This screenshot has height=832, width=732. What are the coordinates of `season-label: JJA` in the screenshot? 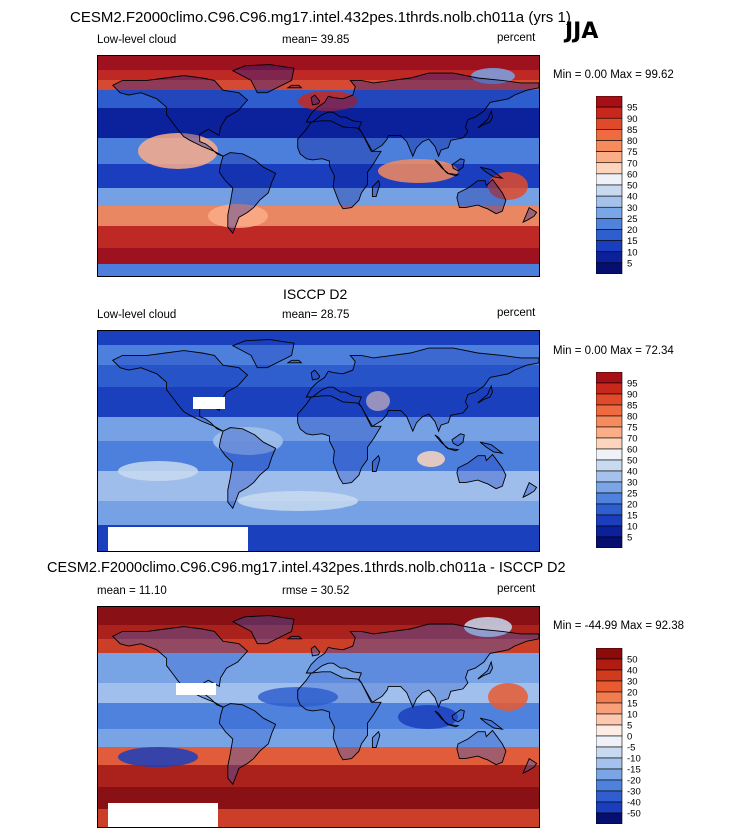 It's located at (582, 31).